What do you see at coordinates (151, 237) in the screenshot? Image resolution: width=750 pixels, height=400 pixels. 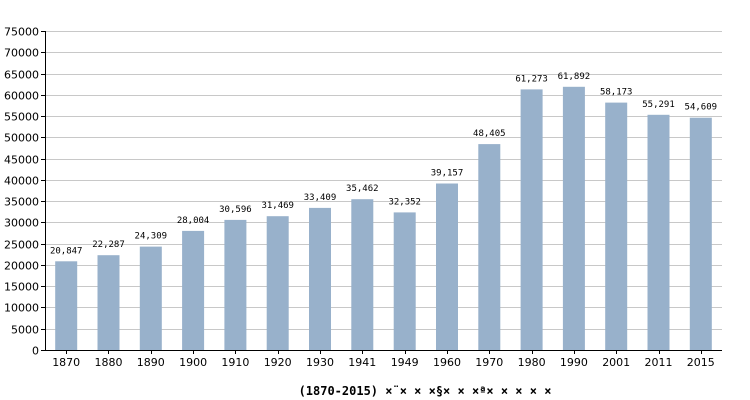 I see `data-label: 24,309` at bounding box center [151, 237].